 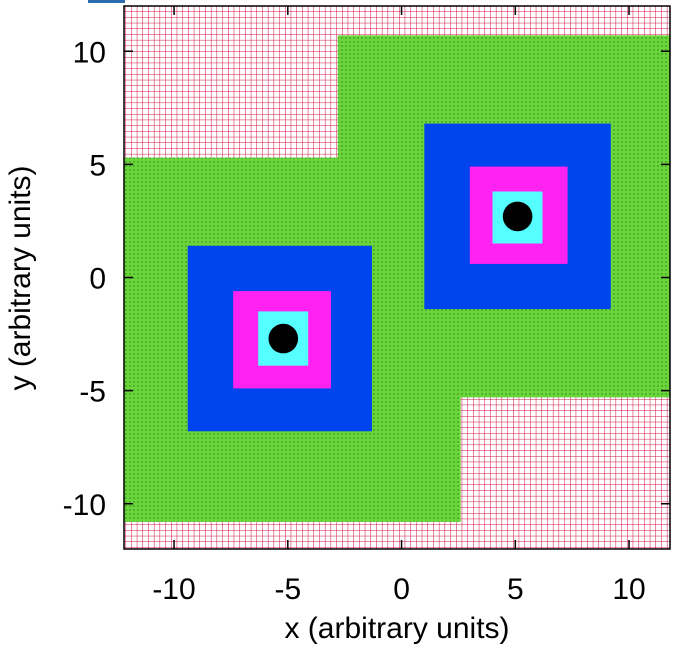 What do you see at coordinates (173, 589) in the screenshot?
I see `x-tick-label: -10` at bounding box center [173, 589].